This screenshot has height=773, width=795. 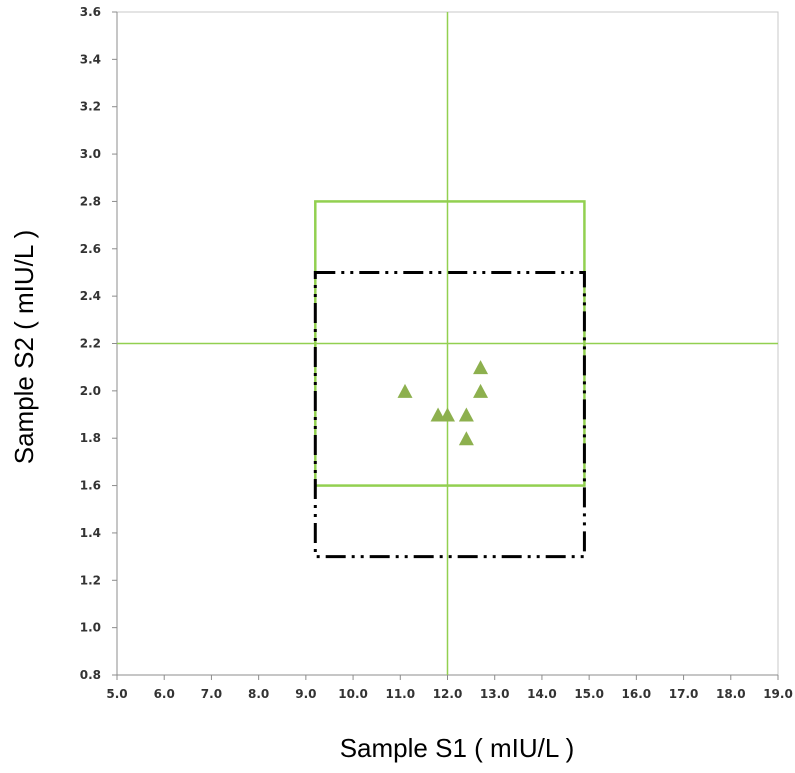 I want to click on y-tick-label: 2.0, so click(x=90, y=391).